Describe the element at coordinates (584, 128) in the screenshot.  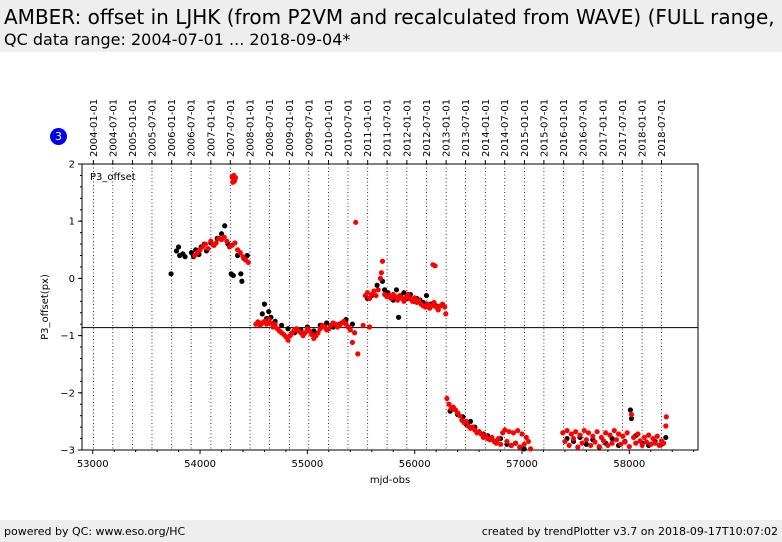
I see `date-tick-label: 2016-07-01` at that location.